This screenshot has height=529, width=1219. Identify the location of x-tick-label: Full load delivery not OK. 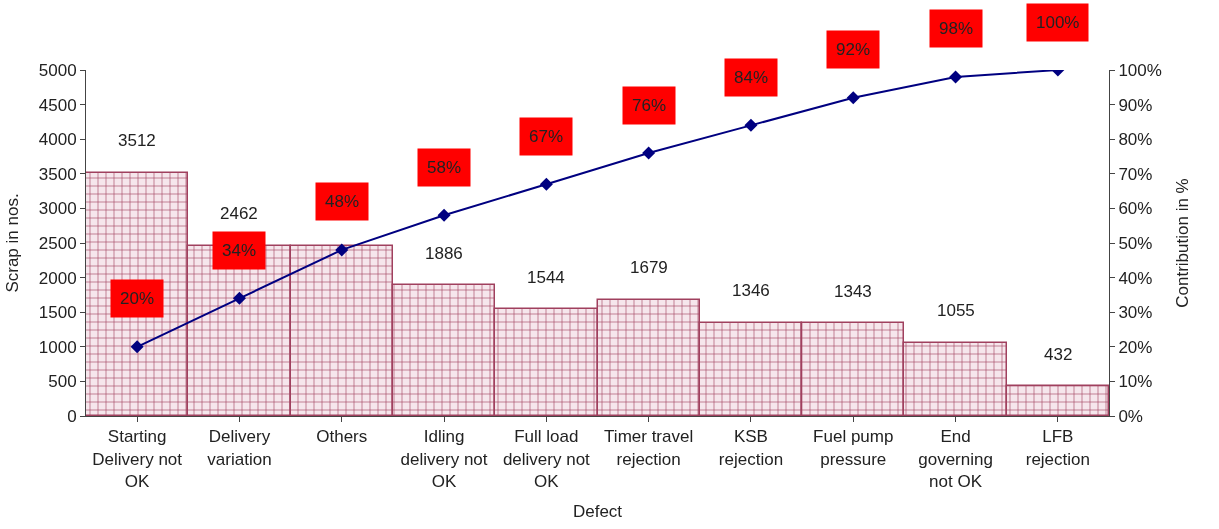
(546, 459).